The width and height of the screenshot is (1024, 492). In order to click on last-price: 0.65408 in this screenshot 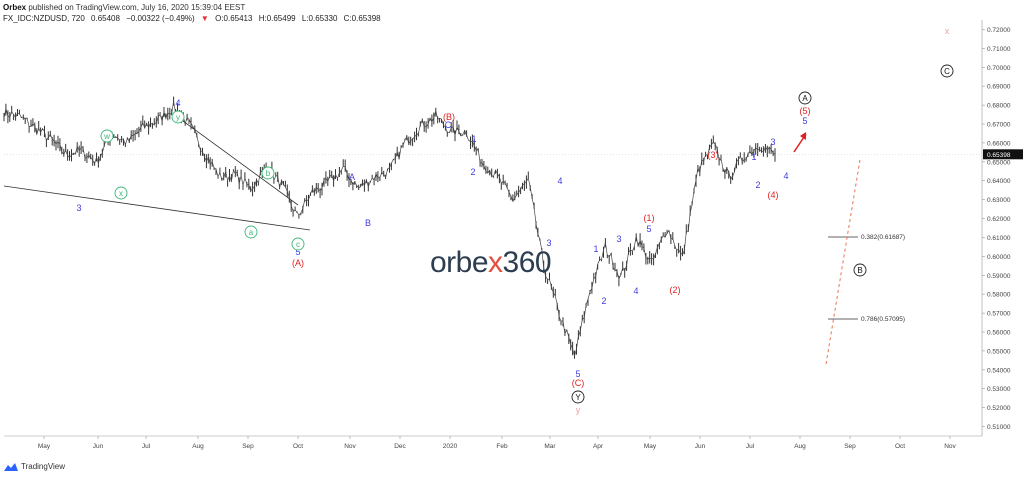, I will do `click(105, 18)`.